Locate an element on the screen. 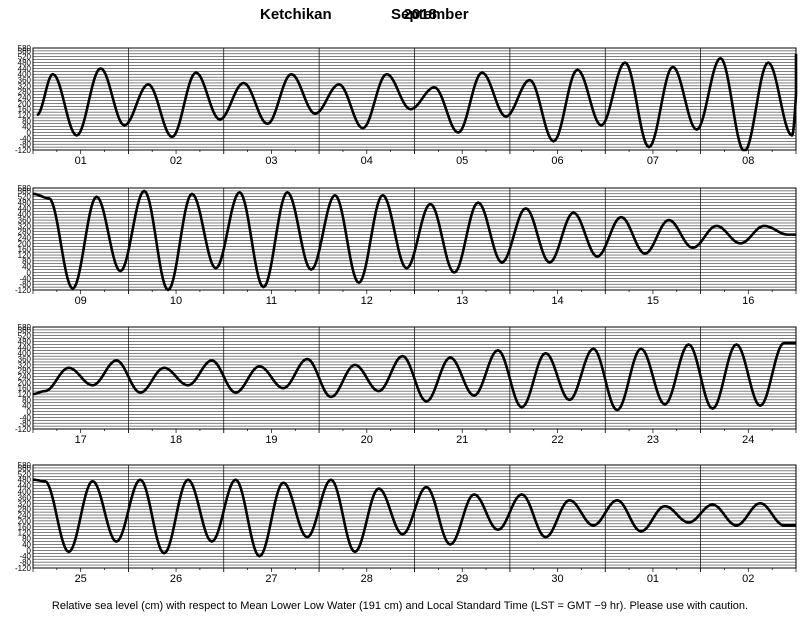 The width and height of the screenshot is (800, 618). day-label: 26 is located at coordinates (176, 579).